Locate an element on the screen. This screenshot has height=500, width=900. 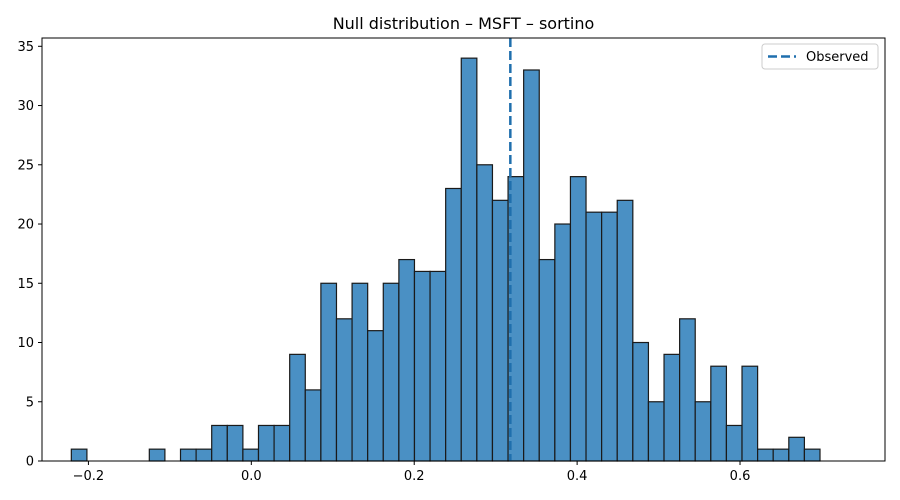
y-tick-label: 35 is located at coordinates (25, 47).